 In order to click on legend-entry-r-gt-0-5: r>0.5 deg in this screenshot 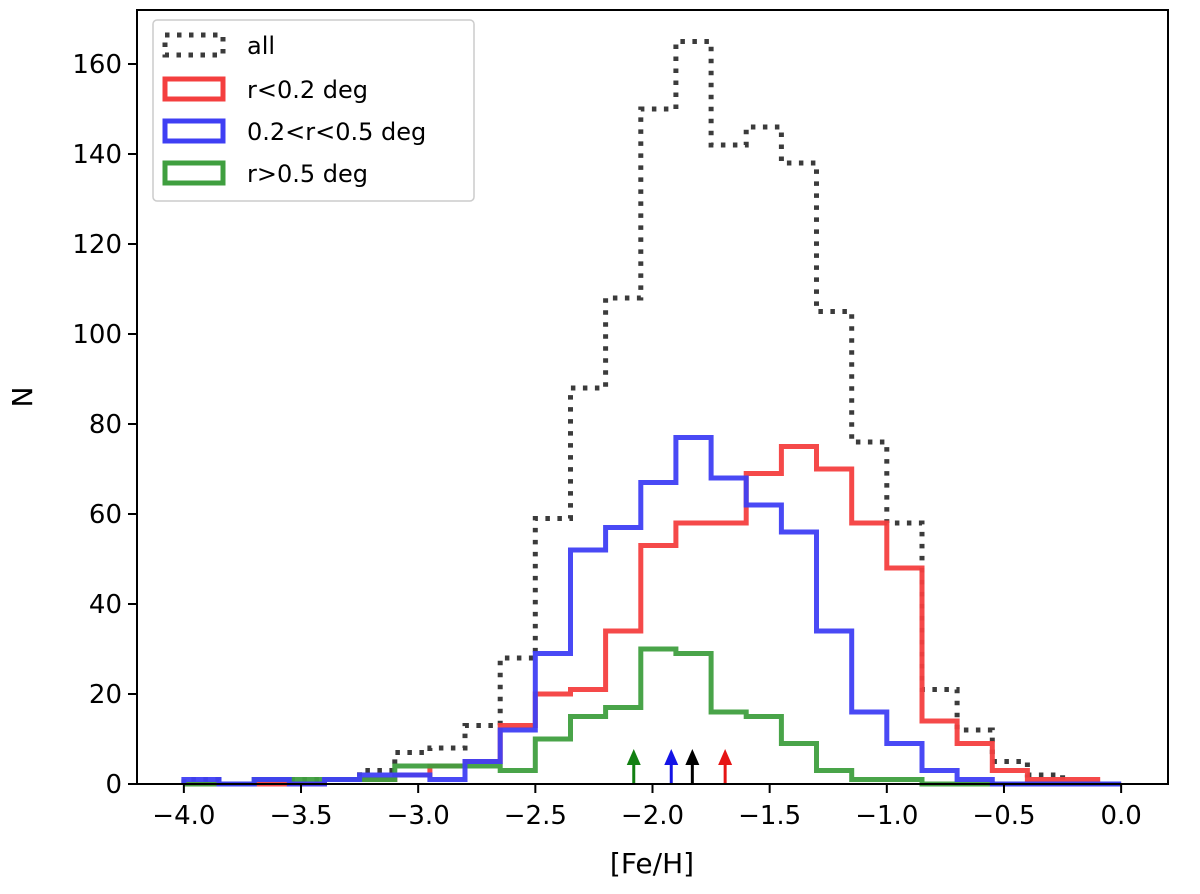, I will do `click(265, 174)`.